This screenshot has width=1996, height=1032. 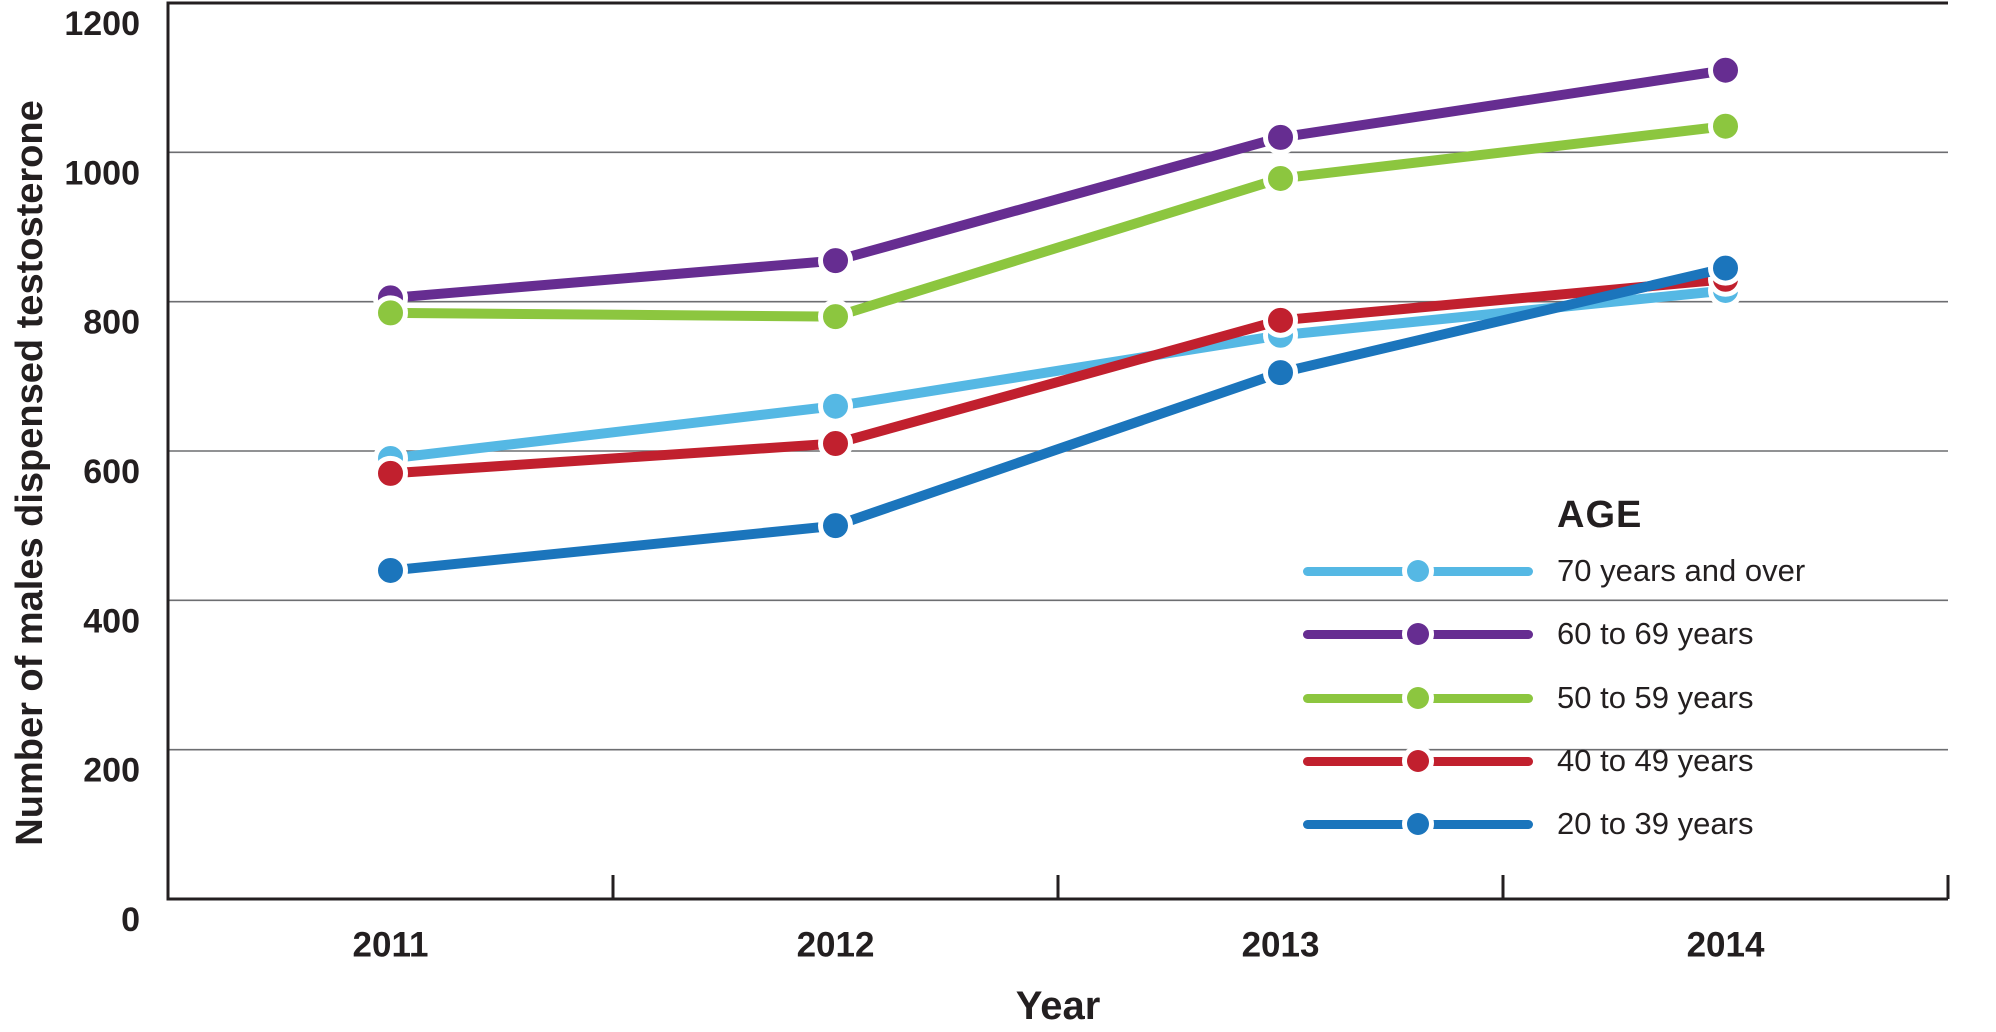 I want to click on y-tick-label-600: 600, so click(x=111, y=472).